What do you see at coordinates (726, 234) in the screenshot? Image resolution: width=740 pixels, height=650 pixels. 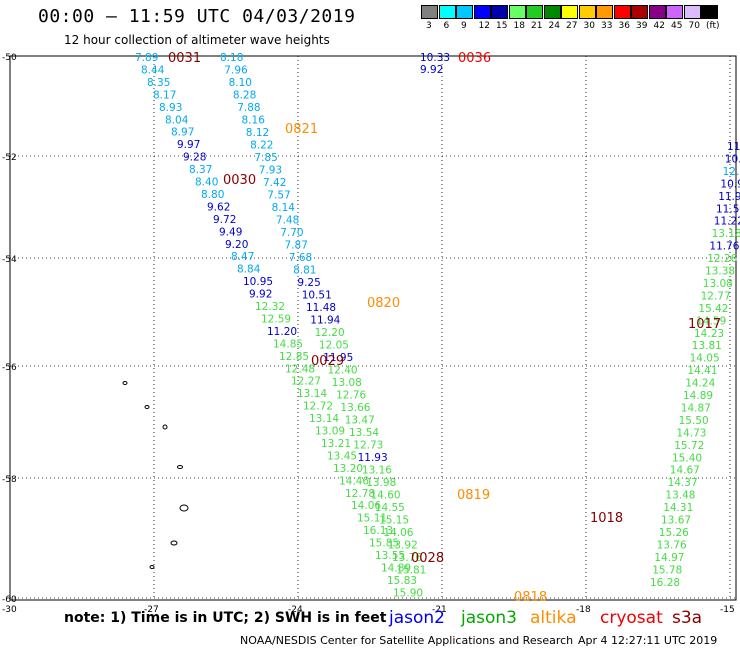 I see `wave-height-value: 13.18` at bounding box center [726, 234].